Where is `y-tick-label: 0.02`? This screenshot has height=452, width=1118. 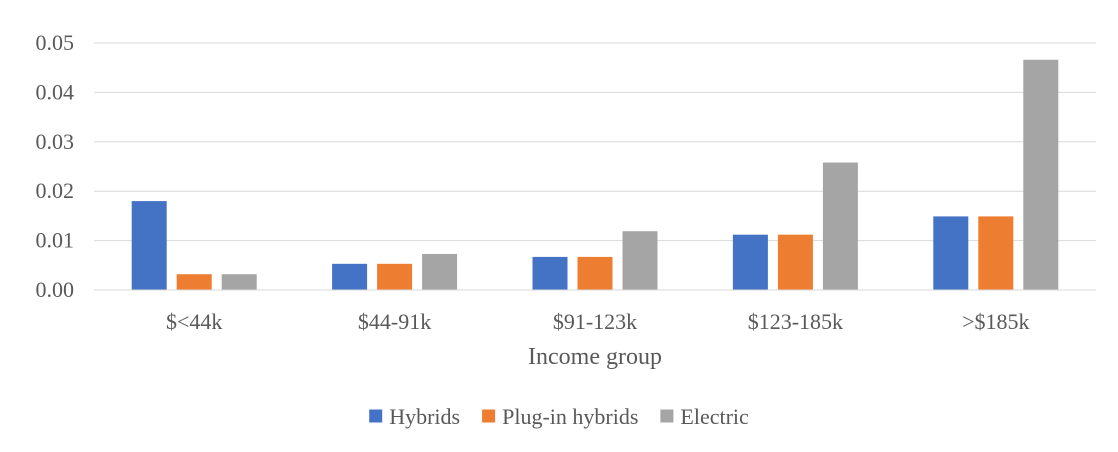 y-tick-label: 0.02 is located at coordinates (55, 190).